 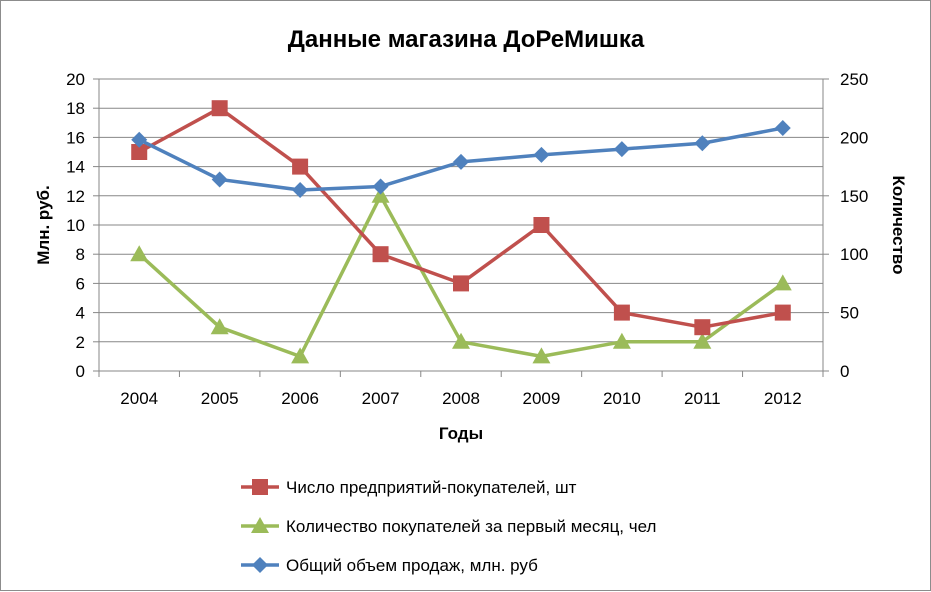 What do you see at coordinates (75, 79) in the screenshot?
I see `left-tick-label: 20` at bounding box center [75, 79].